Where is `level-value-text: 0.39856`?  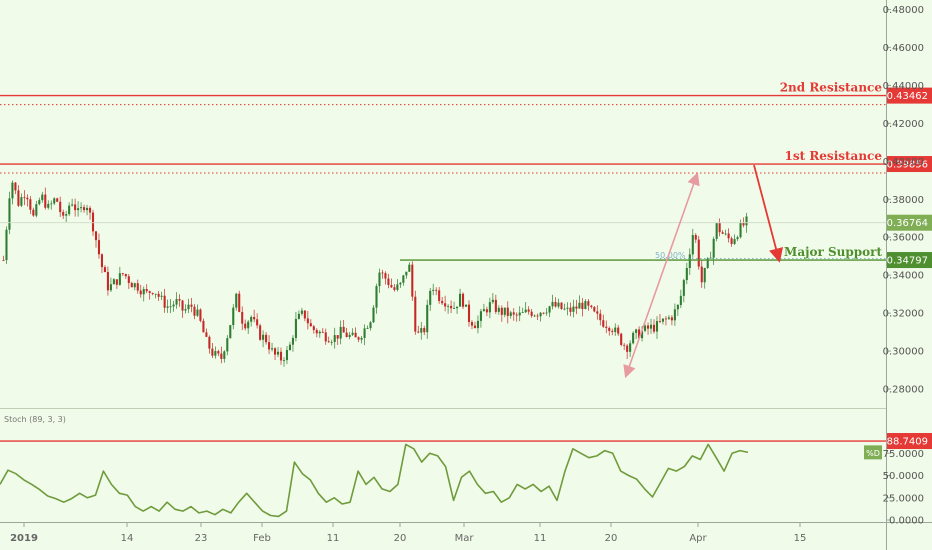 level-value-text: 0.39856 is located at coordinates (907, 165).